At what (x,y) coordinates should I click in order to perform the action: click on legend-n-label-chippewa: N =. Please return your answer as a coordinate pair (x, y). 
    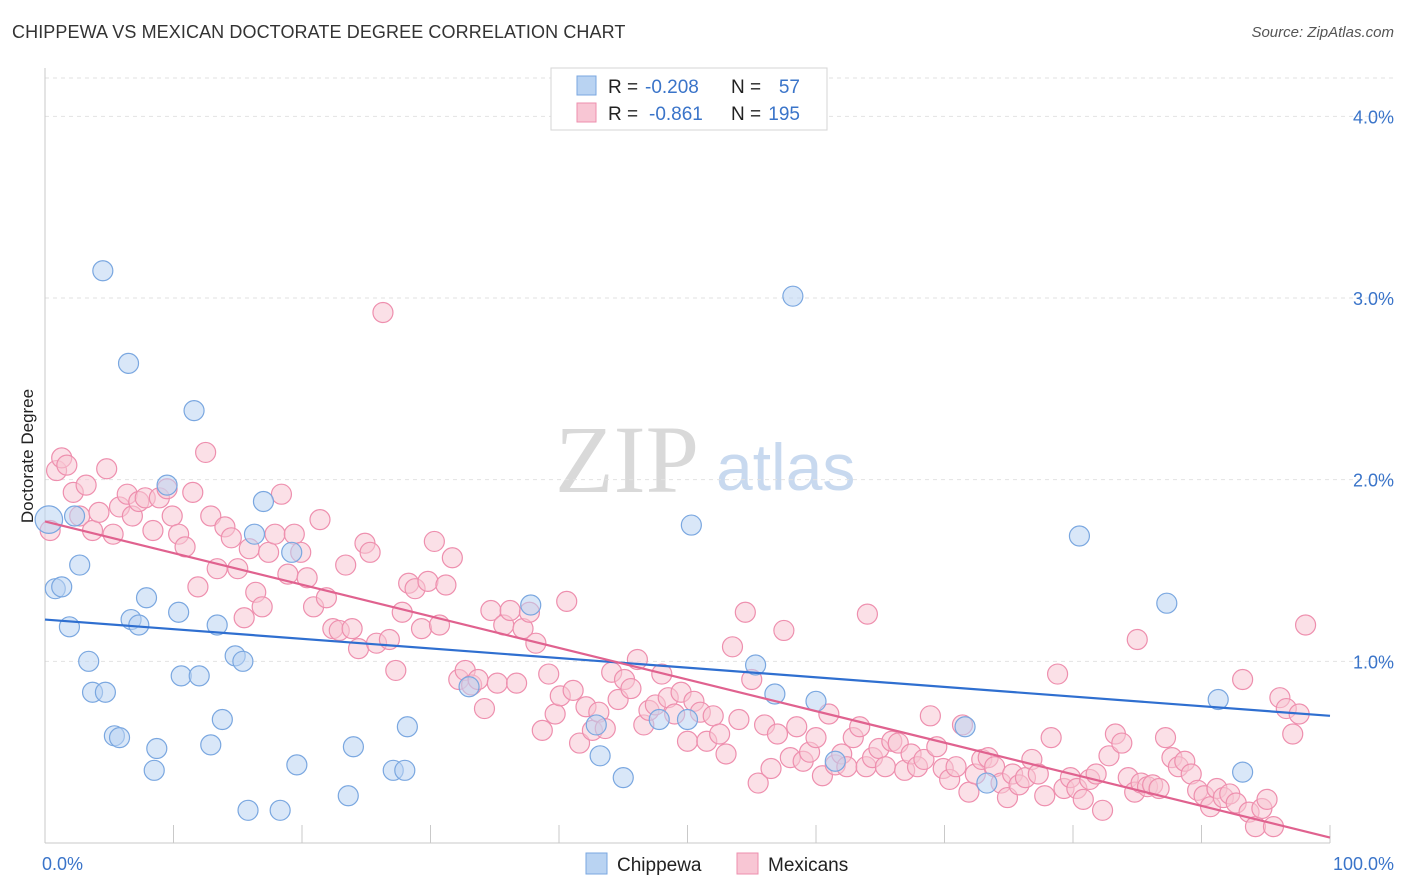
    Looking at the image, I should click on (746, 87).